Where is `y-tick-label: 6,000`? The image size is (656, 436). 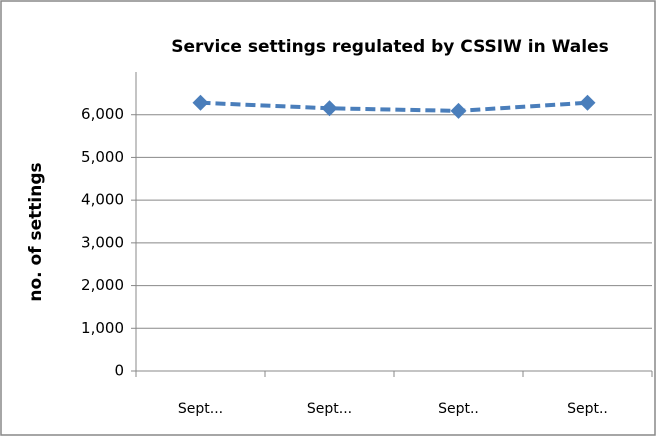
y-tick-label: 6,000 is located at coordinates (102, 114).